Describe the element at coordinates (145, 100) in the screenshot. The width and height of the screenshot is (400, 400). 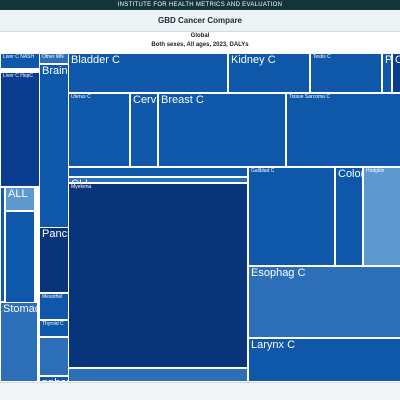
I see `treemap-cell-label: Cervix C` at that location.